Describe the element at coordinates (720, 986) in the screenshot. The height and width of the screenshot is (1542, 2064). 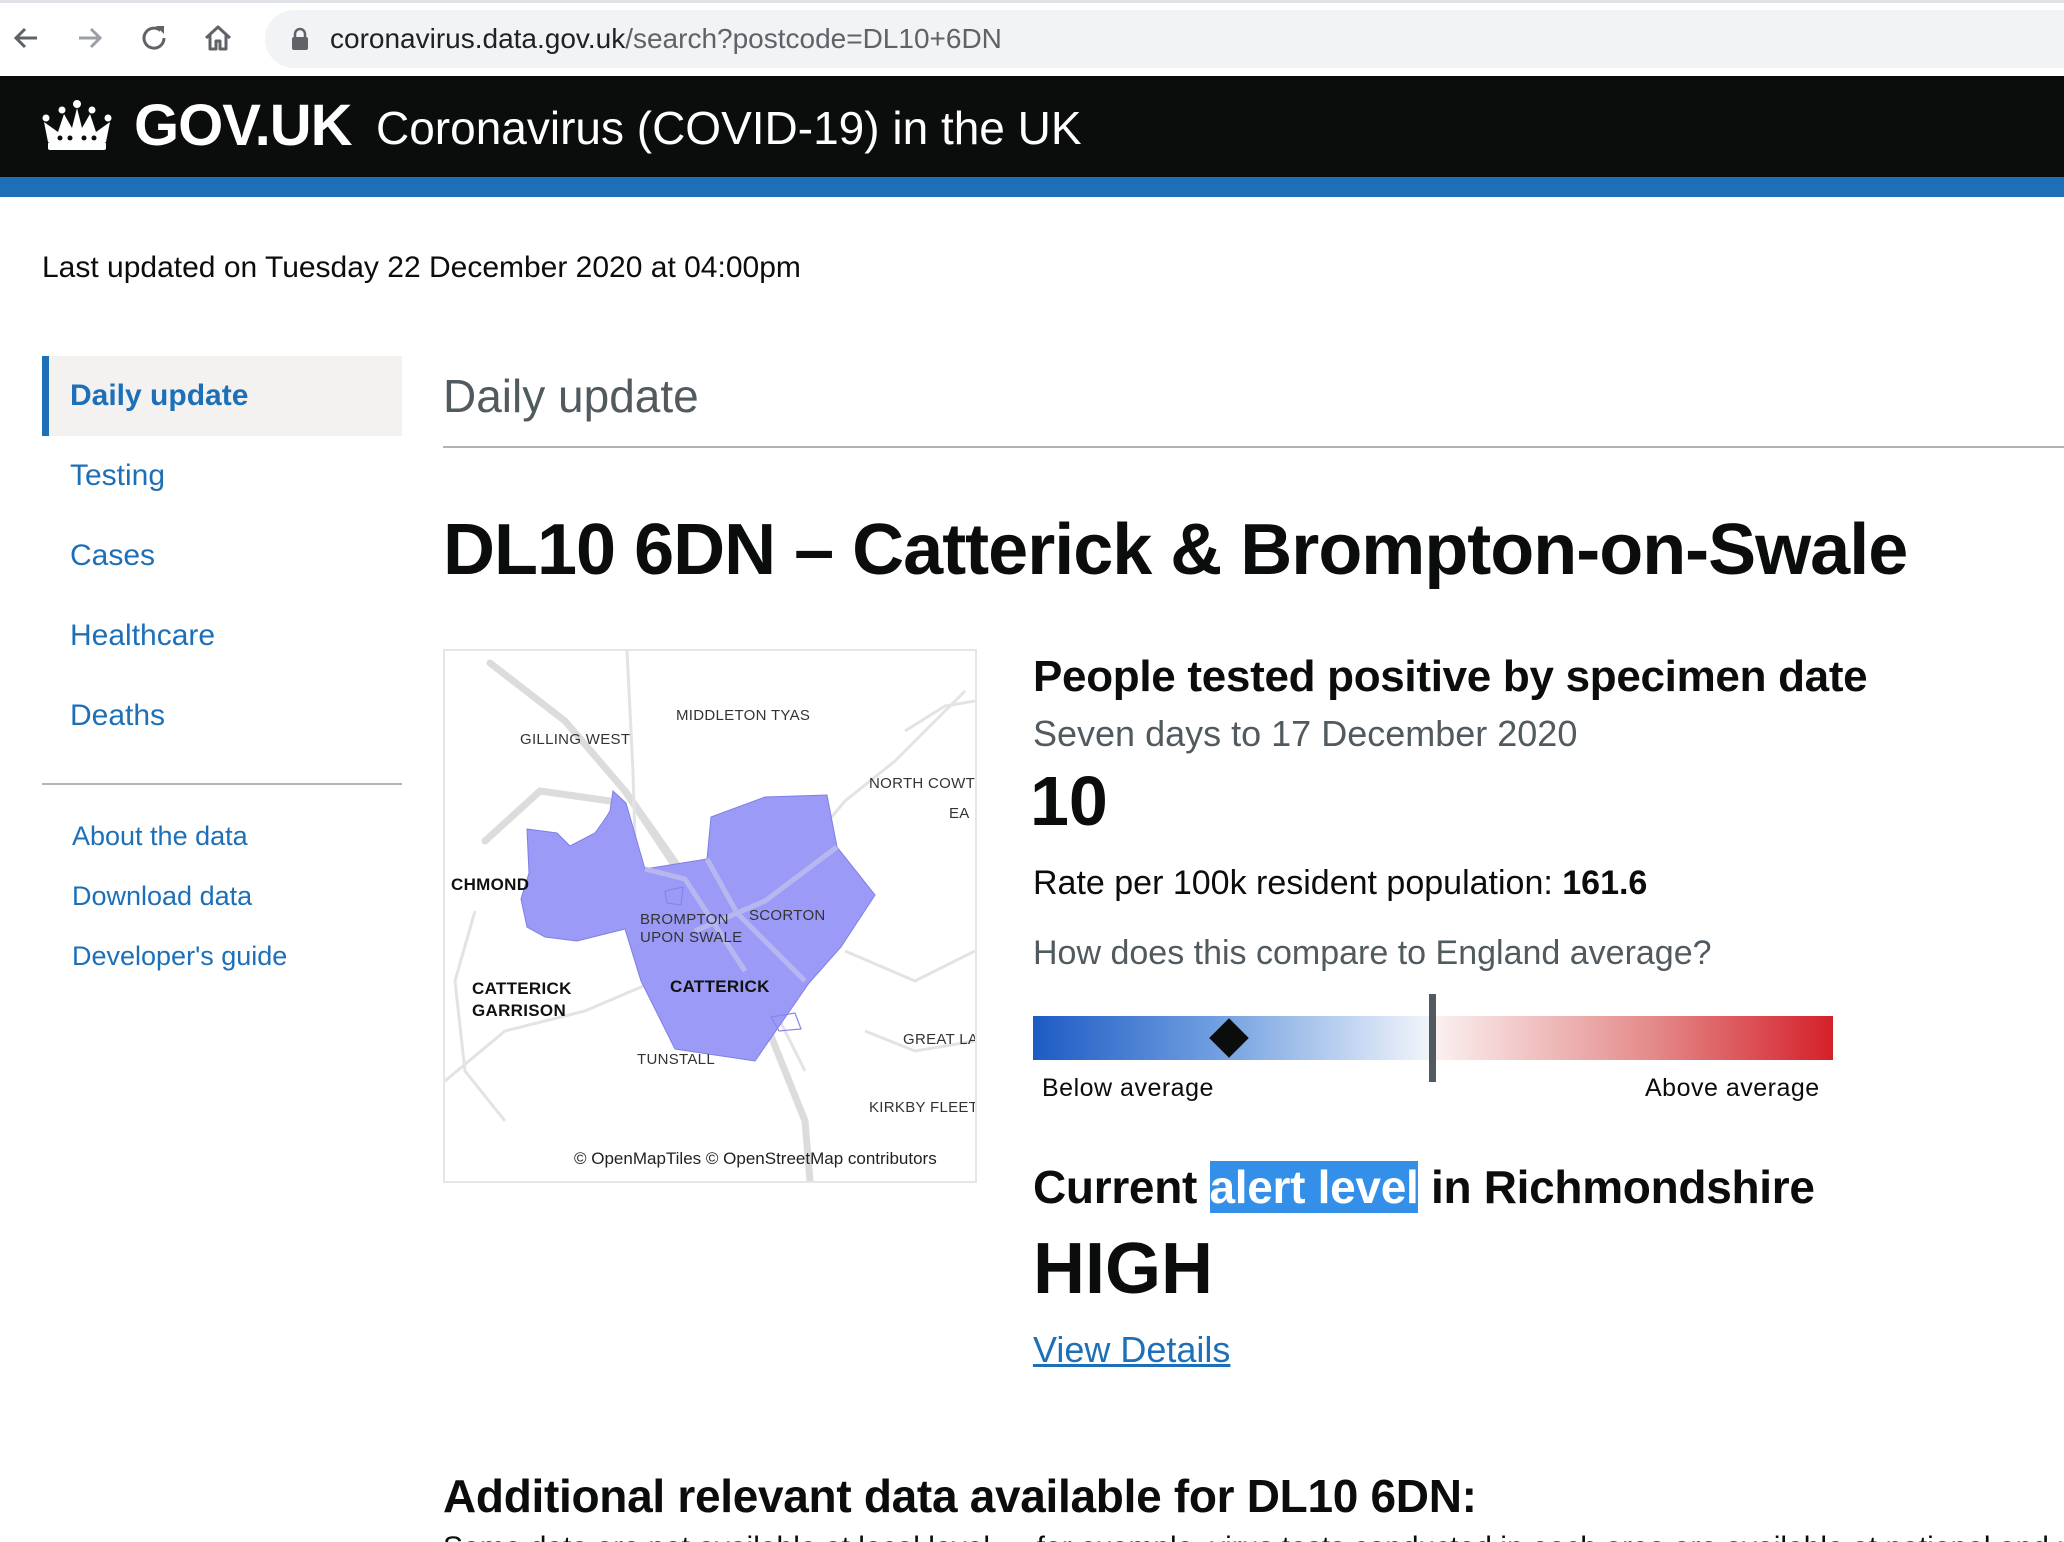
I see `map-label-catterick: CATTERICK` at that location.